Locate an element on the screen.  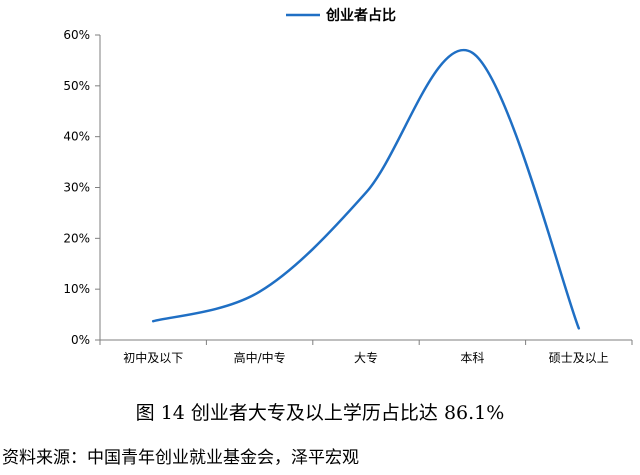
y-tick-label: 40% is located at coordinates (76, 137).